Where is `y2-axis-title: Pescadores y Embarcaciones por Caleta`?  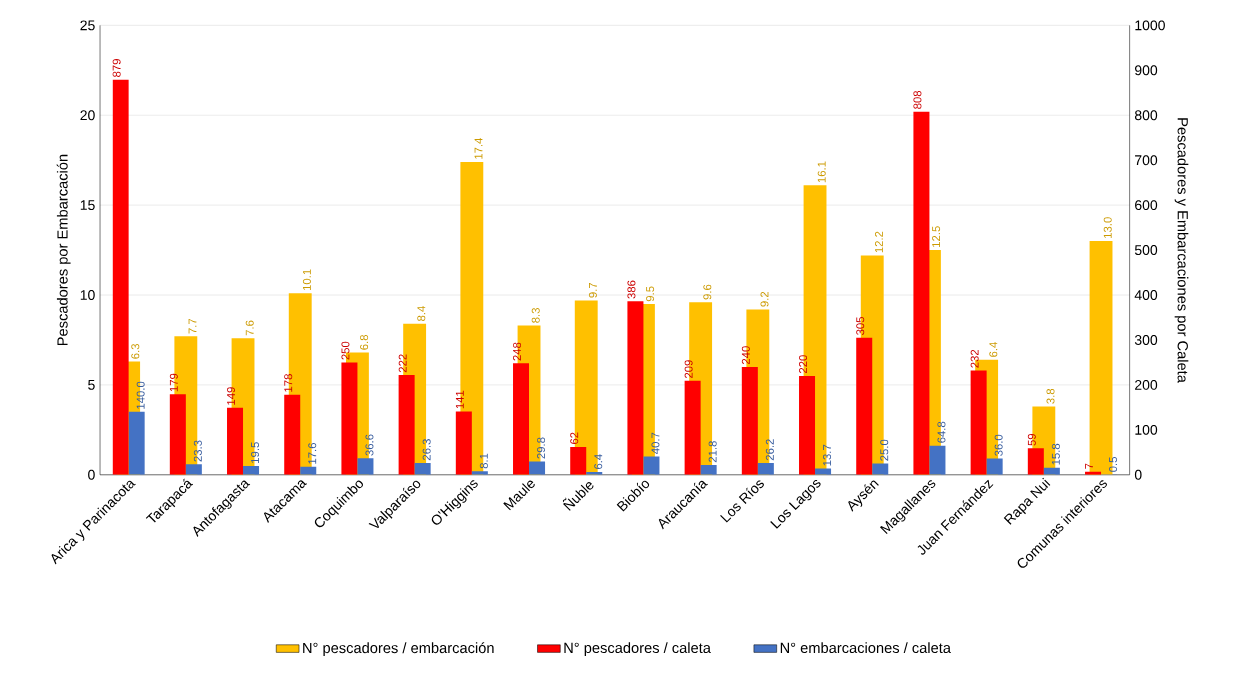 y2-axis-title: Pescadores y Embarcaciones por Caleta is located at coordinates (1181, 251).